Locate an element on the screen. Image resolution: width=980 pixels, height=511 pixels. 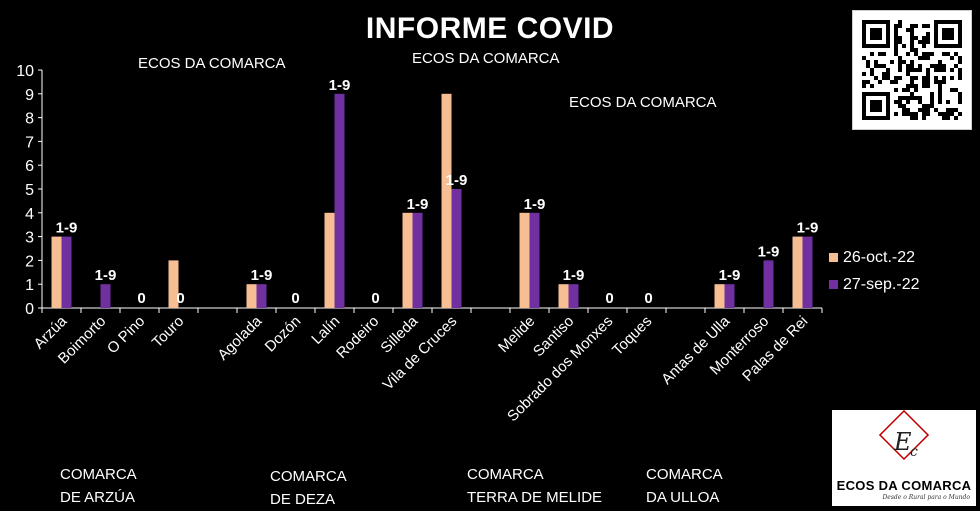
svg-text: c is located at coordinates (914, 452).